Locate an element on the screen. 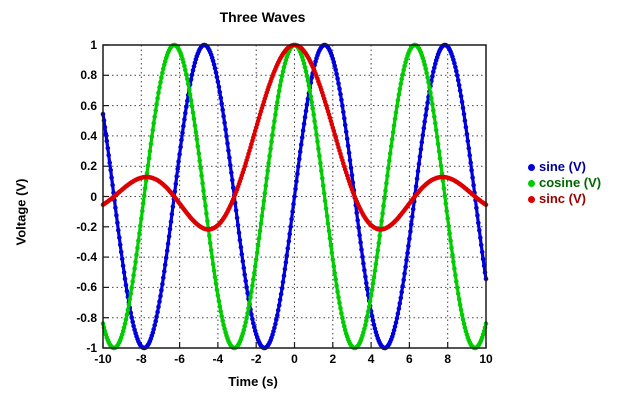  x-tick-label: -6 is located at coordinates (179, 359).